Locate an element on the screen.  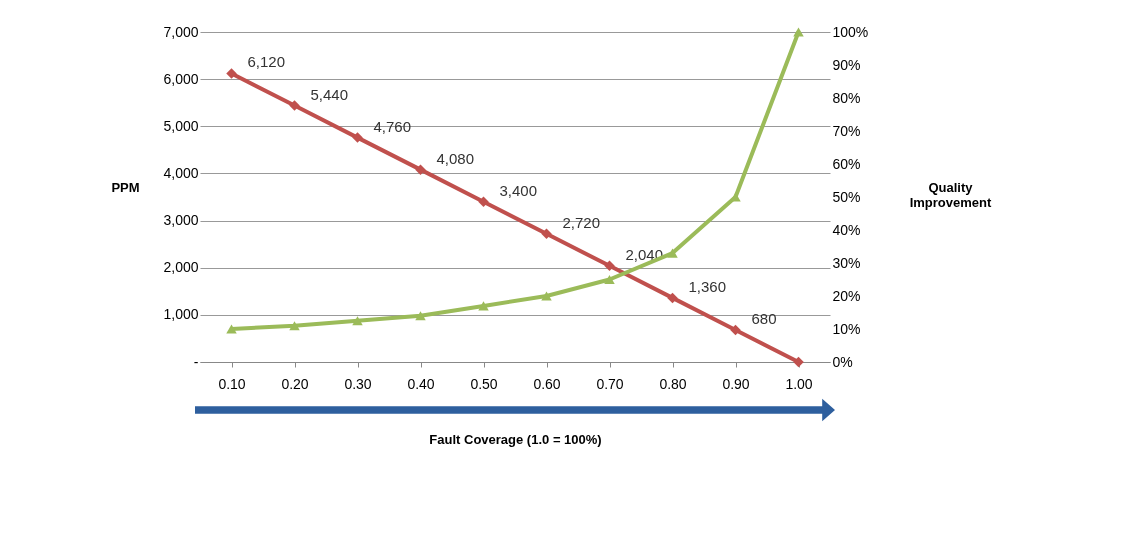
y2-tick-label: 60% is located at coordinates (846, 163).